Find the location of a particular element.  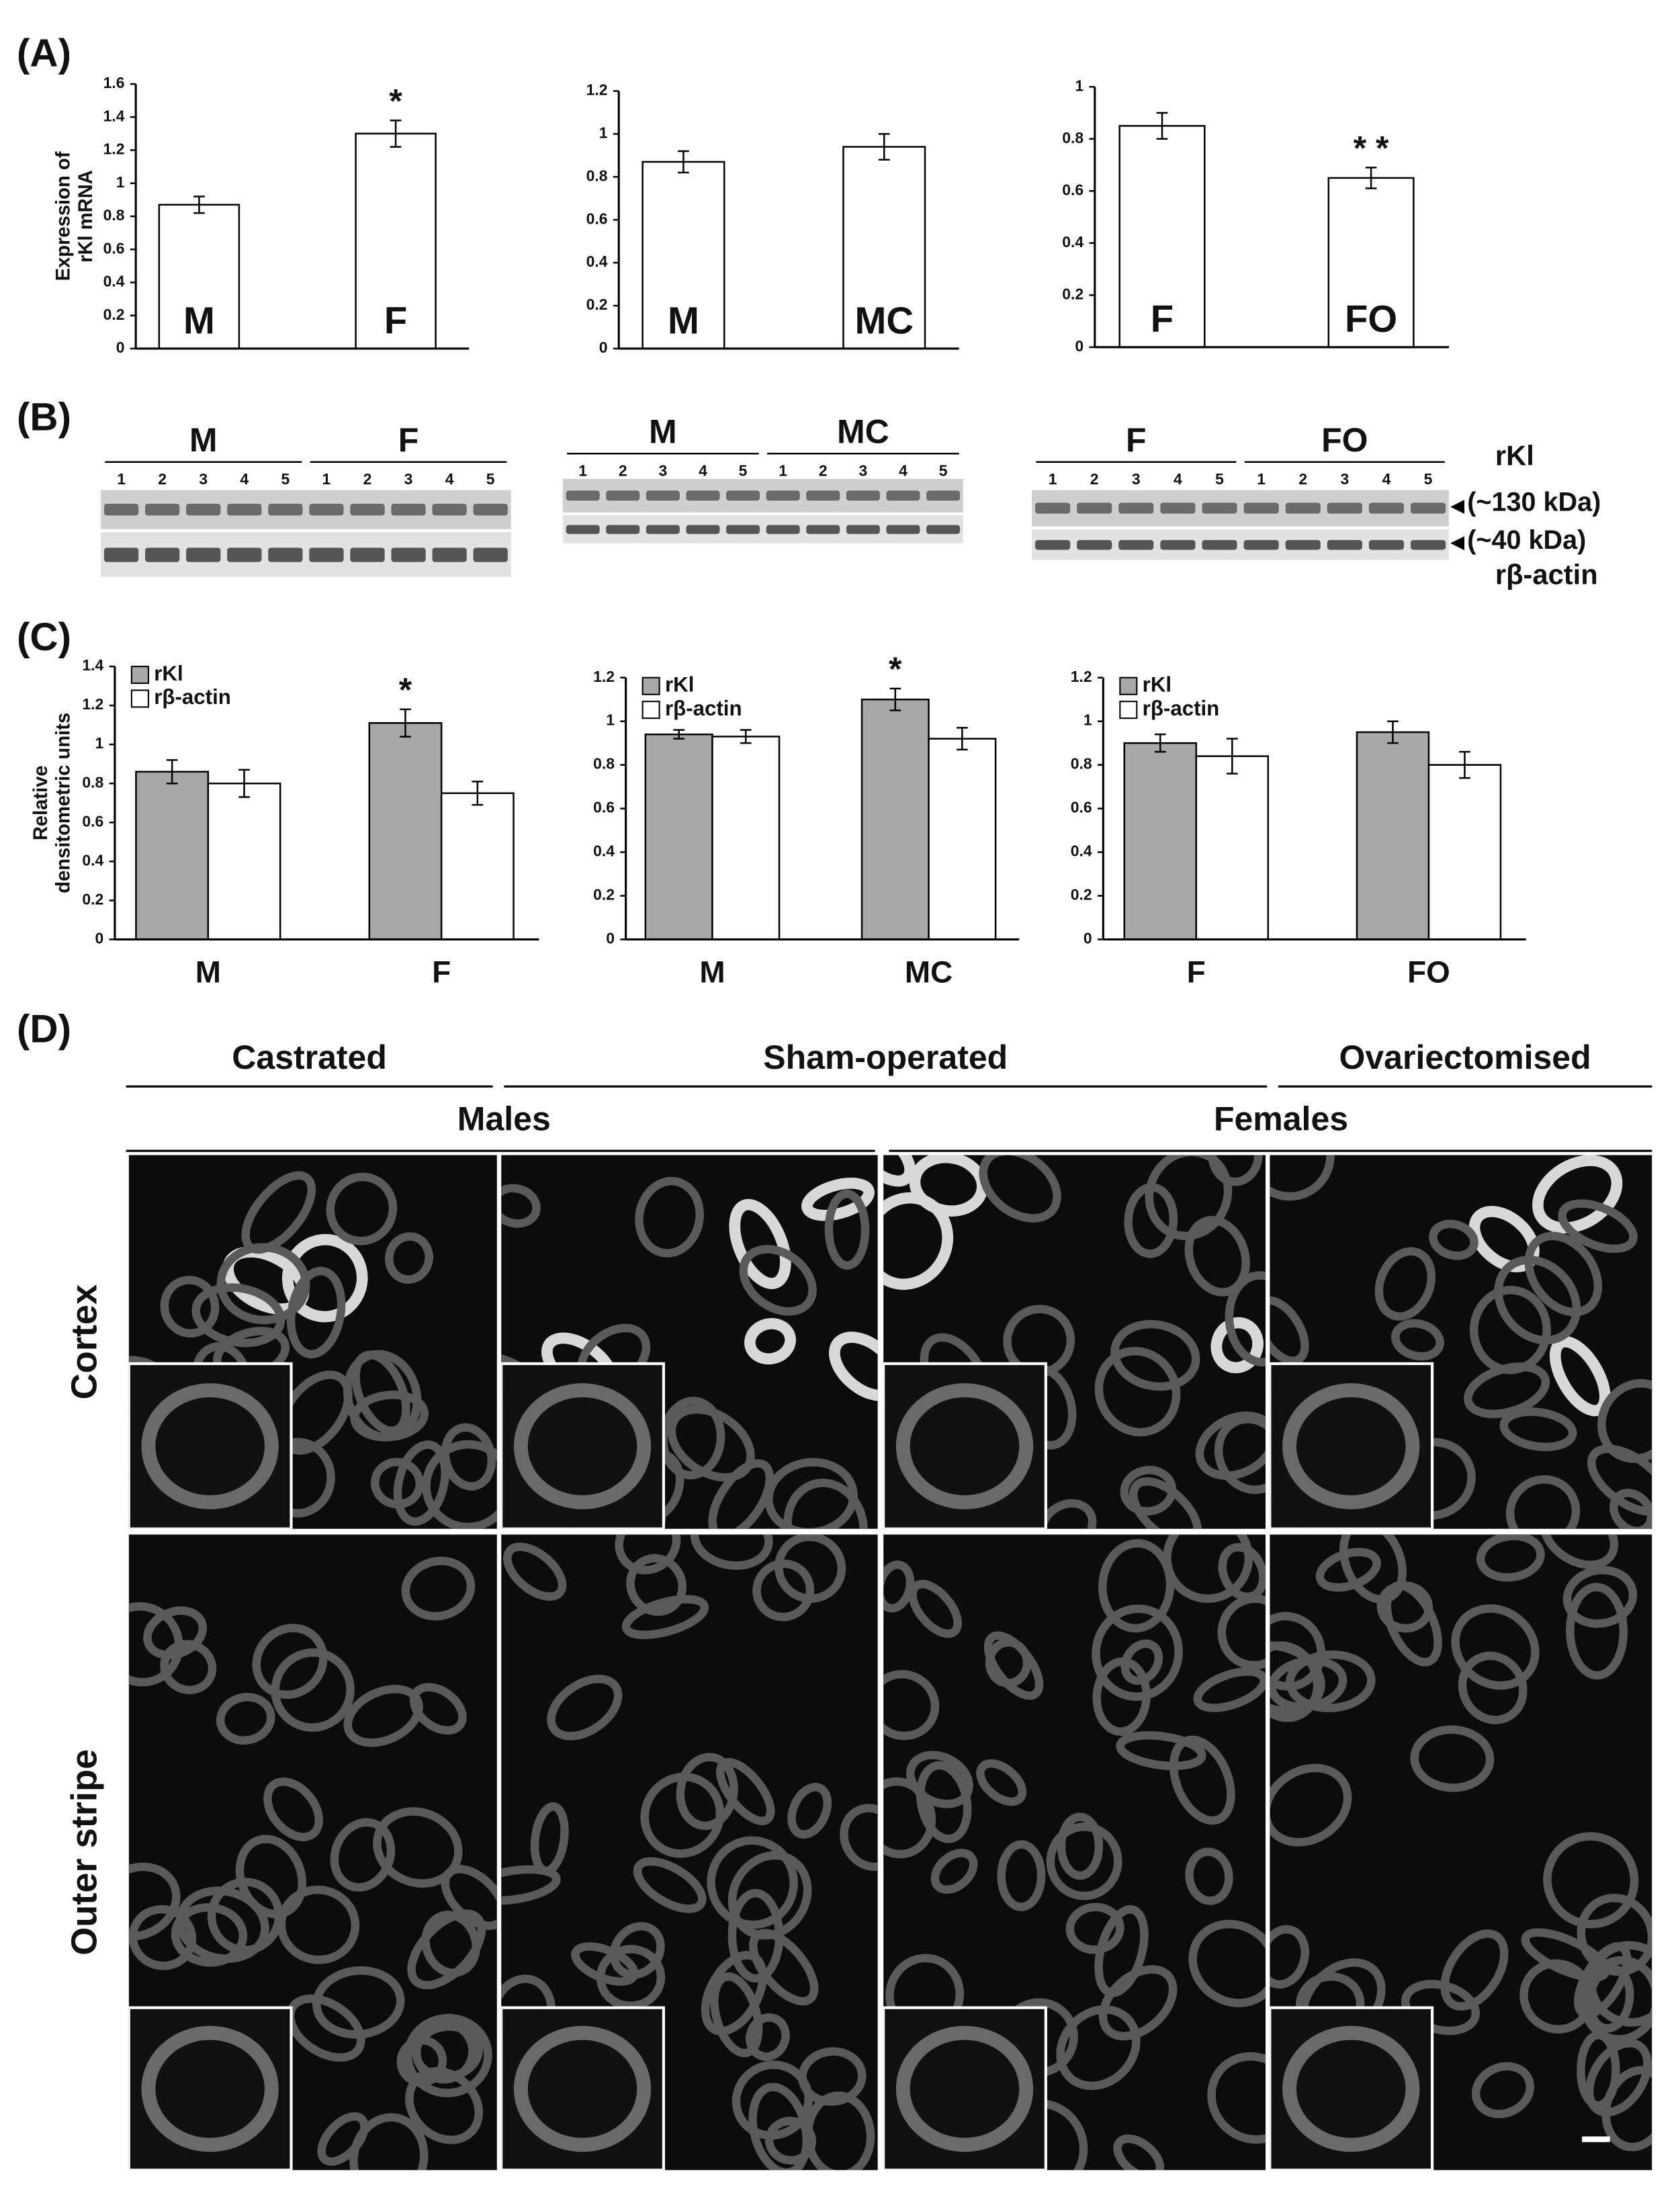

arrowhead is located at coordinates (1457, 543).